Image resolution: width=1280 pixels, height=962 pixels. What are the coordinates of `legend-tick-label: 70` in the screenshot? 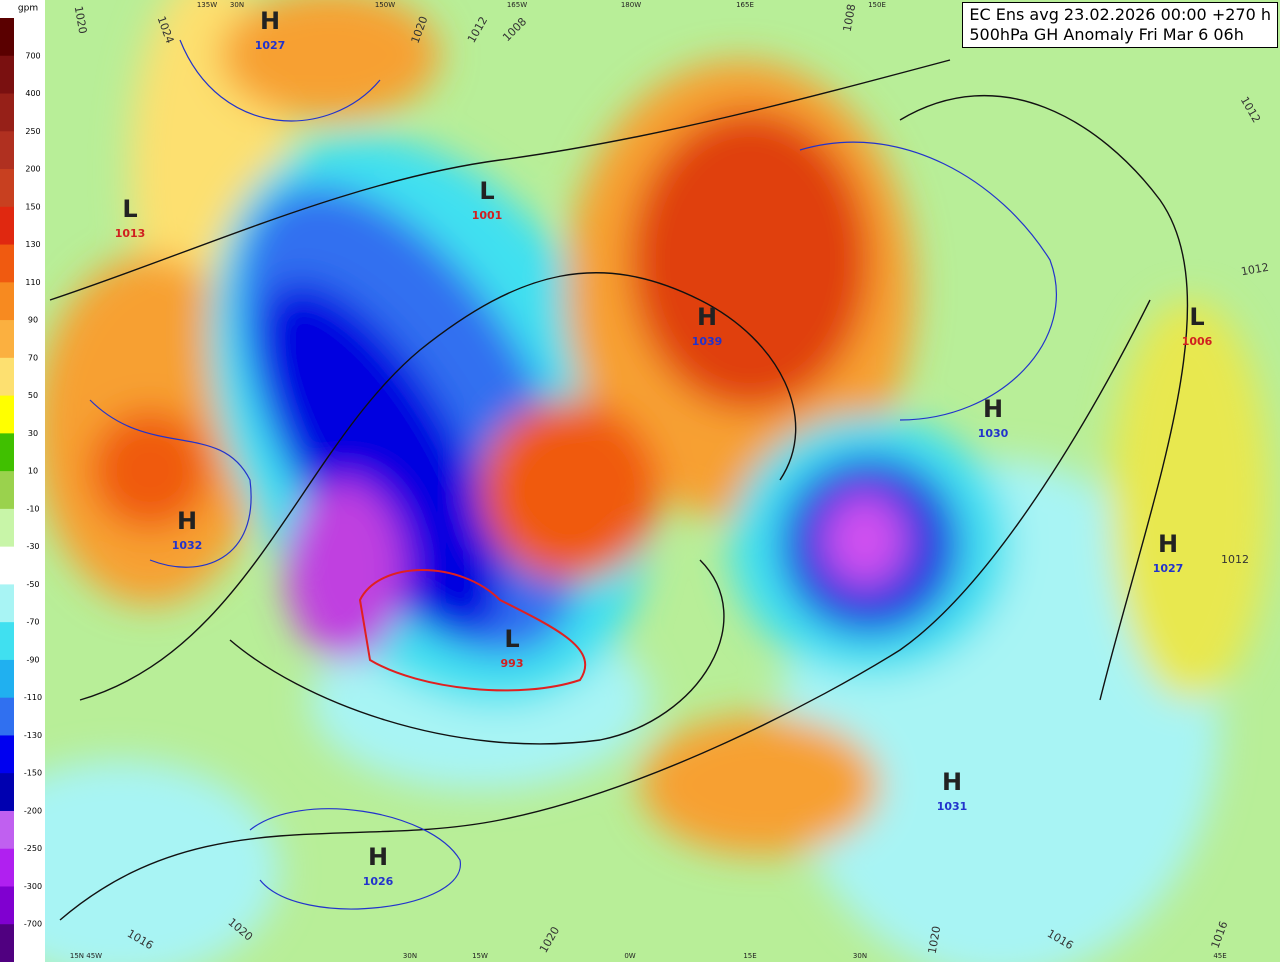 It's located at (33, 357).